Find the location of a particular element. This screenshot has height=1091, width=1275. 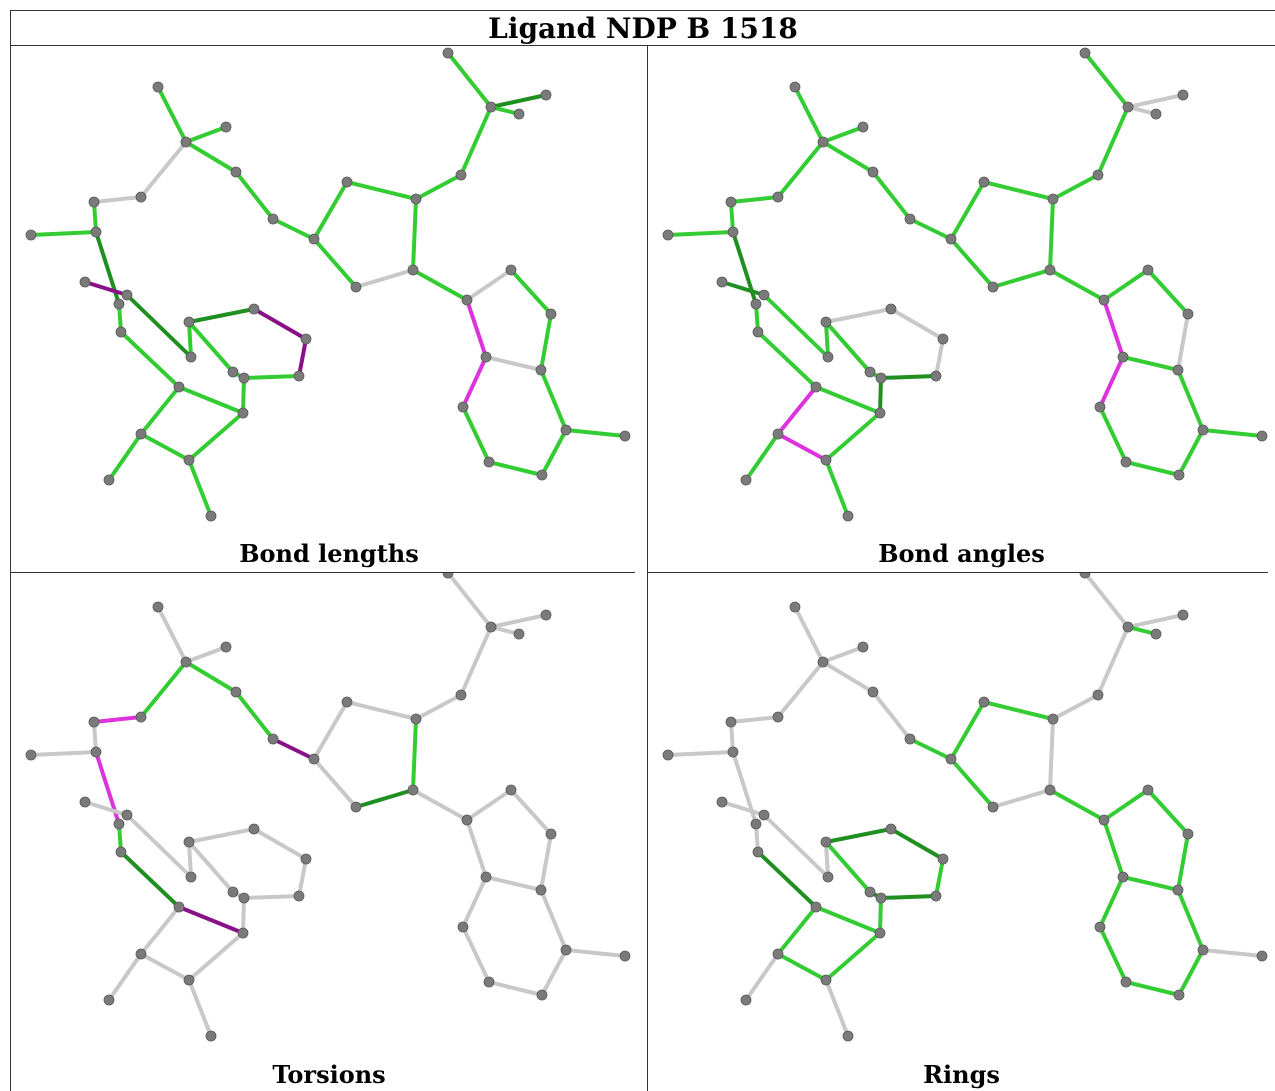

atom-a13 is located at coordinates (891, 829).